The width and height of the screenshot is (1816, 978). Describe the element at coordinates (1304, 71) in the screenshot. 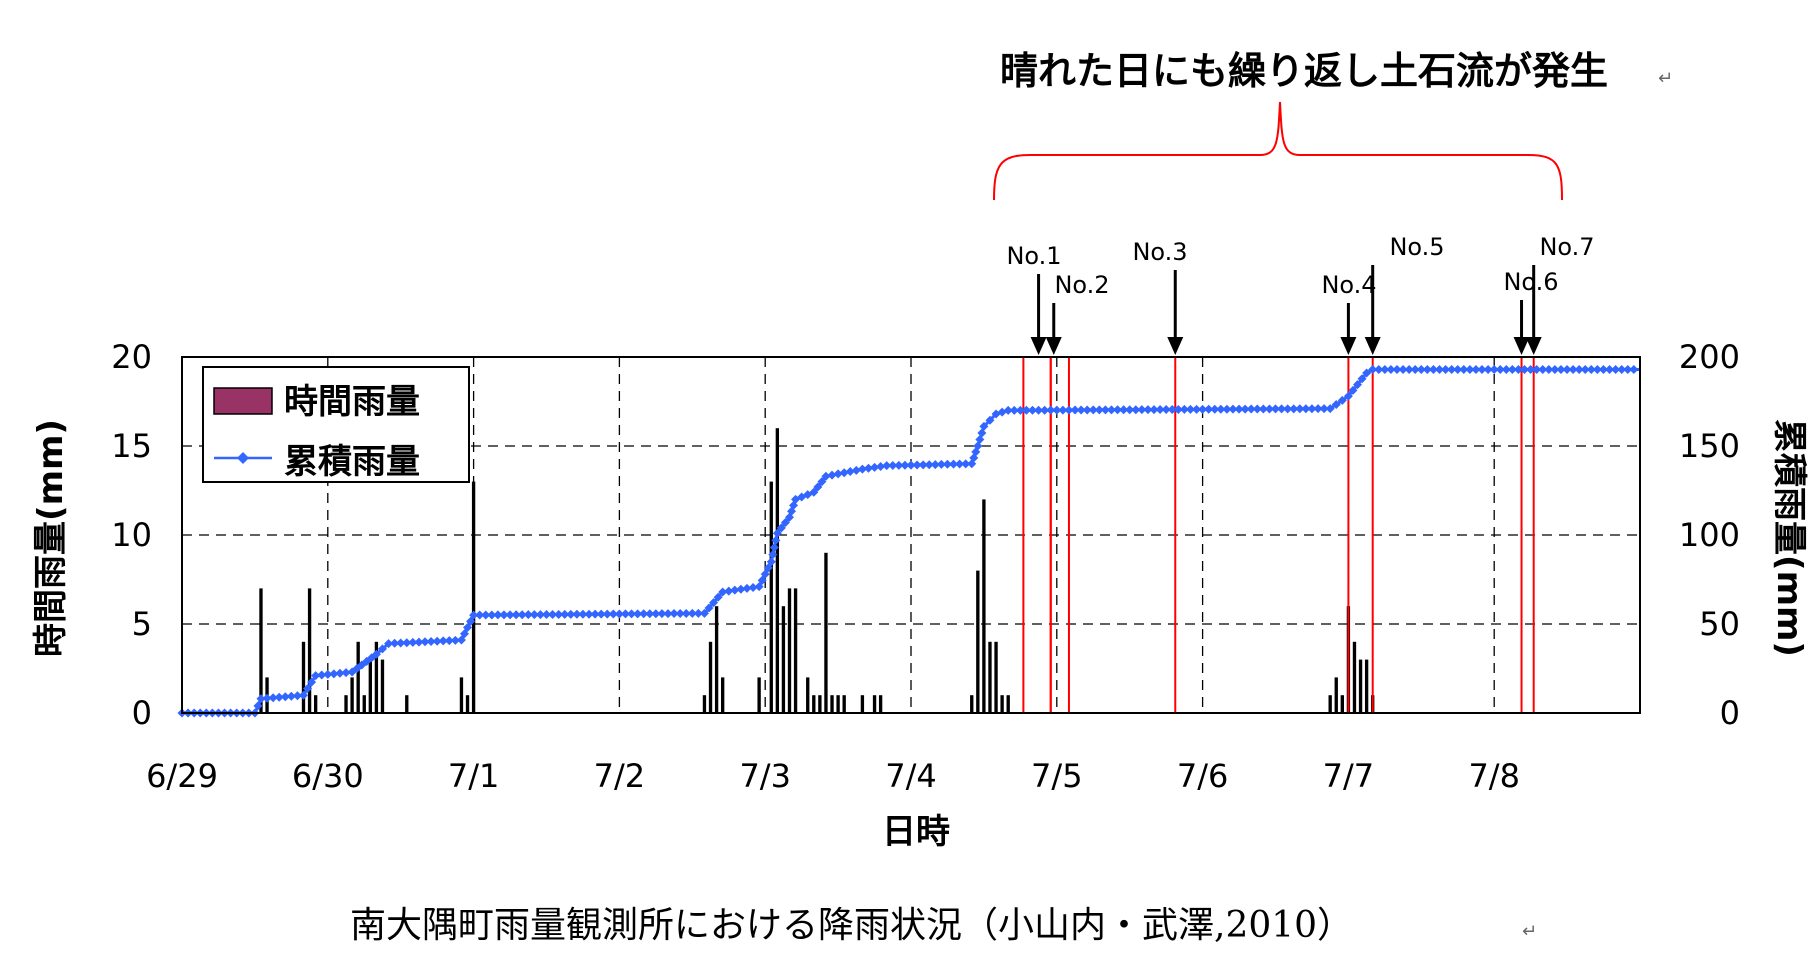

I see `chart-headline: 晴れた日にも繰り返し土石流が発生` at that location.